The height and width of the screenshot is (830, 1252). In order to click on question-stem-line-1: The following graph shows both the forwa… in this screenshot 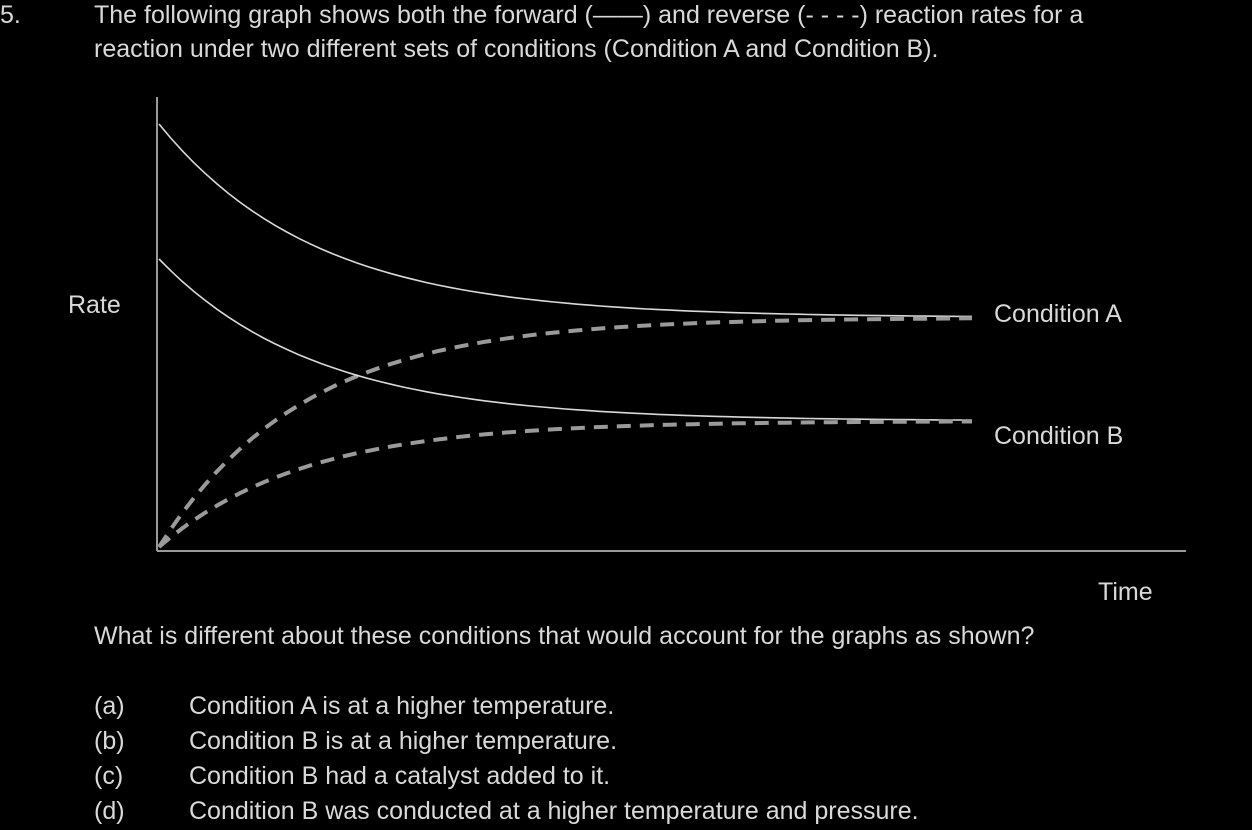, I will do `click(589, 15)`.